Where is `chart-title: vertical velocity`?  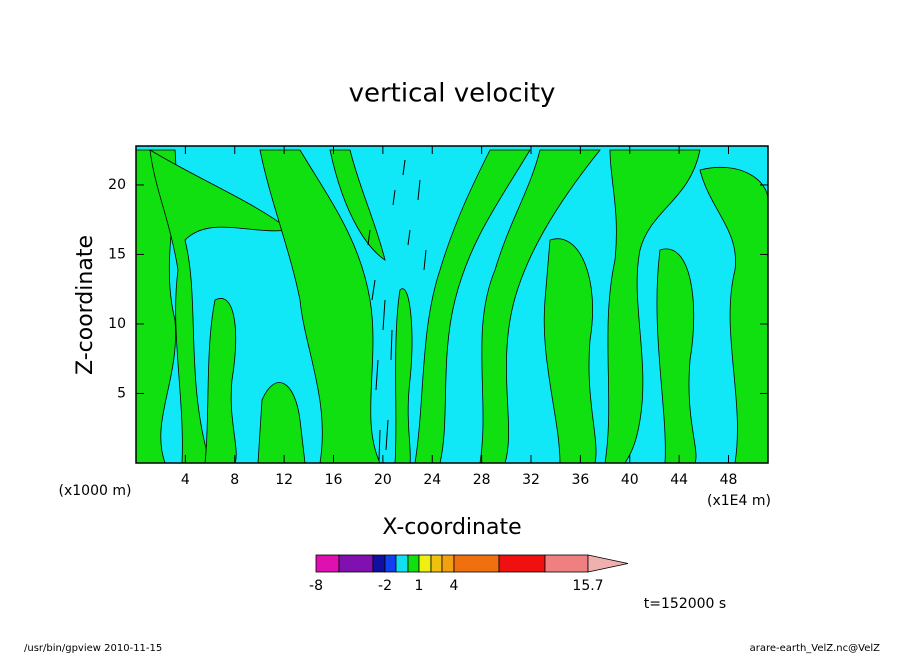
chart-title: vertical velocity is located at coordinates (452, 94).